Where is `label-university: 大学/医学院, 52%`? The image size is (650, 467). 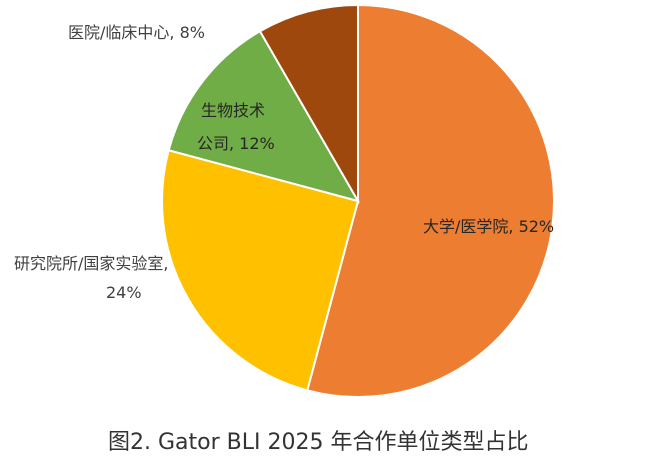
label-university: 大学/医学院, 52% is located at coordinates (489, 226).